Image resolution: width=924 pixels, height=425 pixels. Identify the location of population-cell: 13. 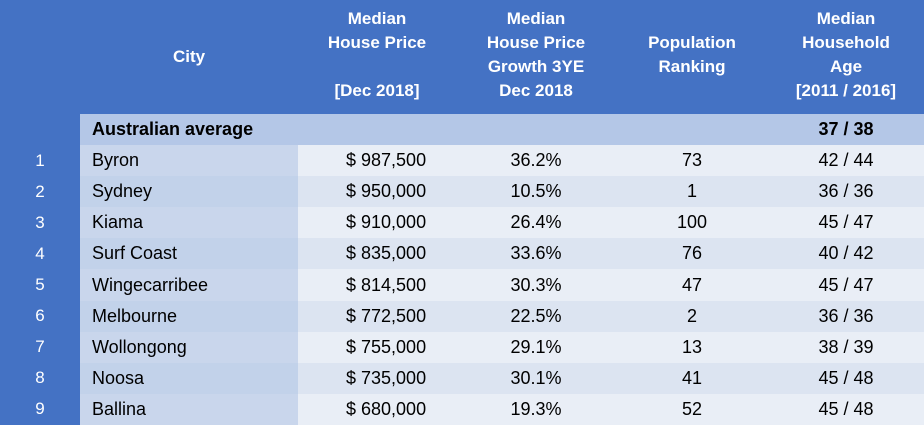
(692, 347).